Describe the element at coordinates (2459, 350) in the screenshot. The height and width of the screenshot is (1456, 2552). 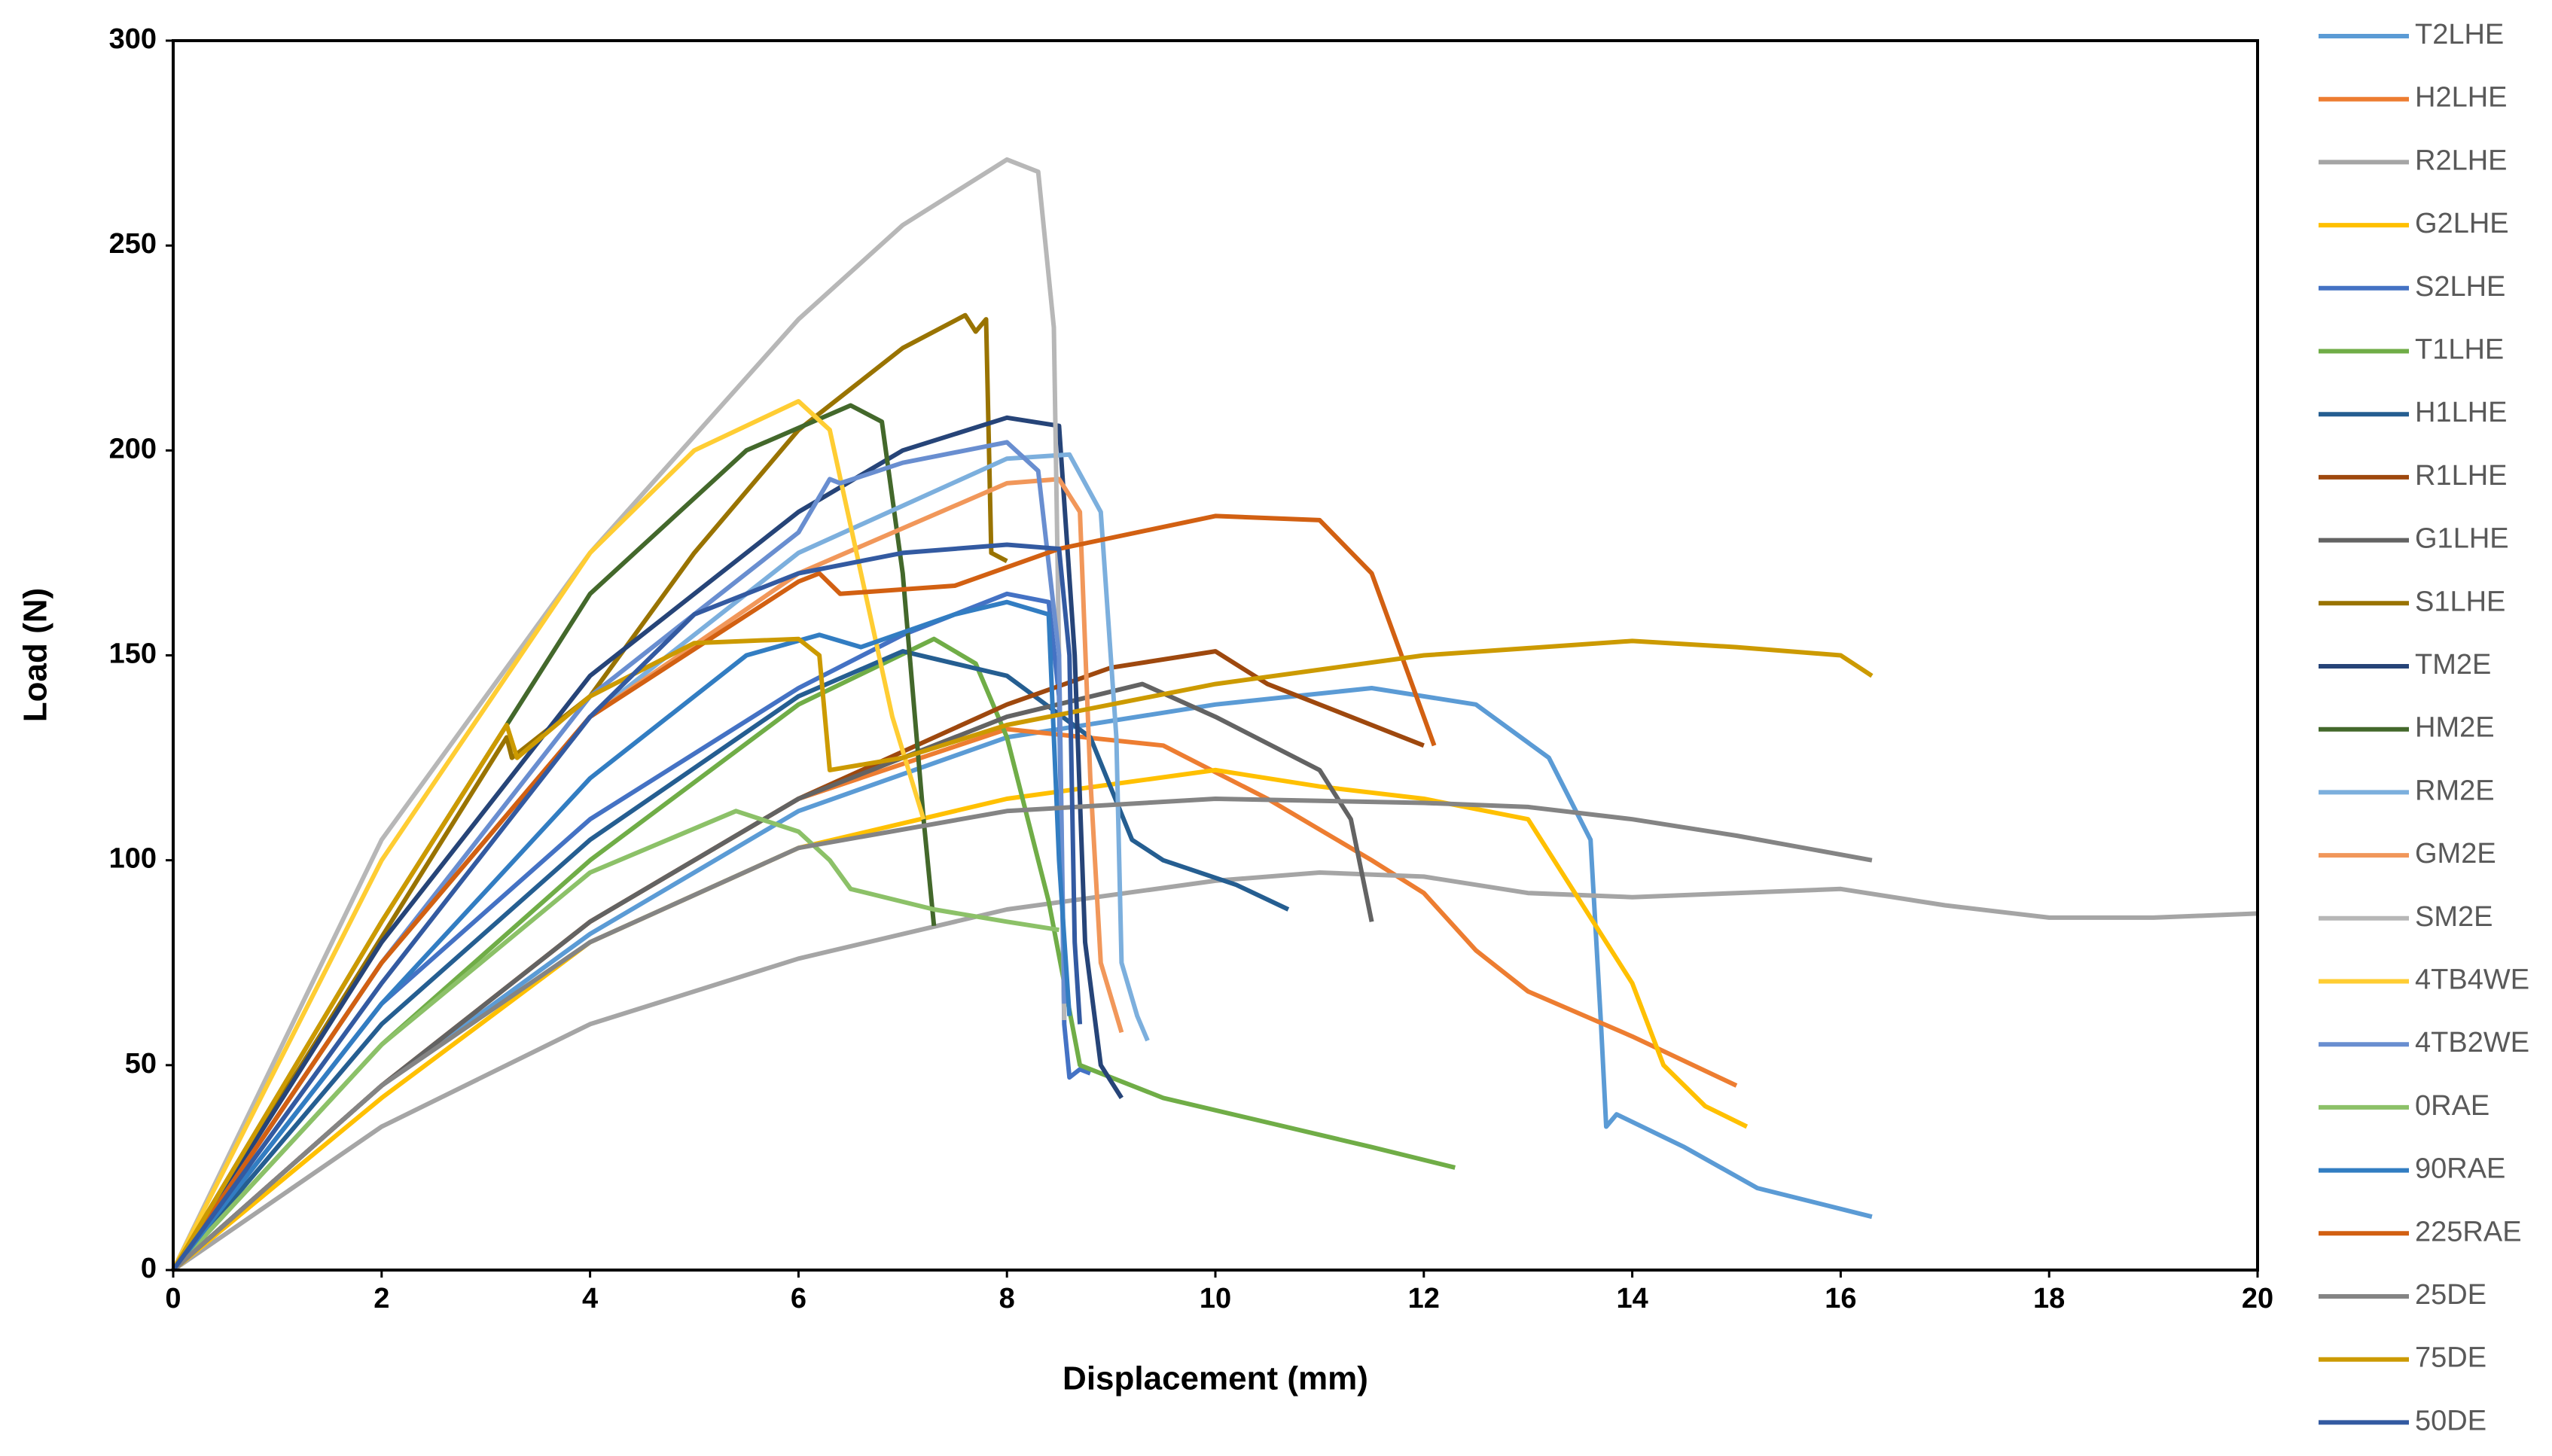
I see `legend-label: T1LHE` at that location.